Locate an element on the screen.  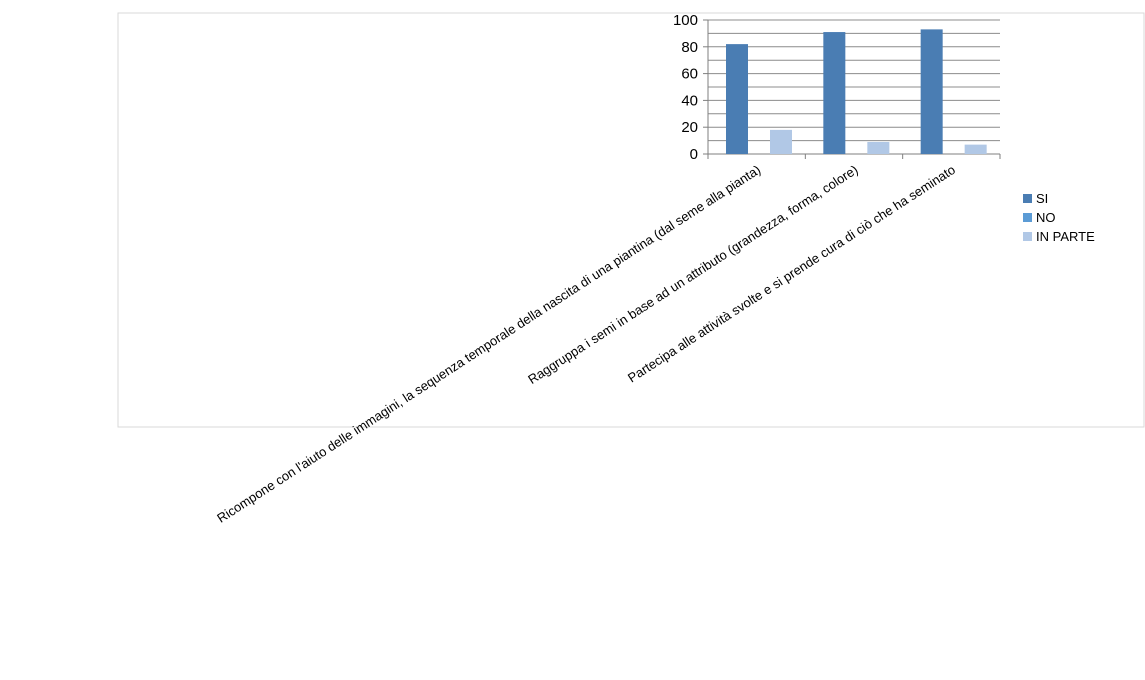
legend-label: IN PARTE is located at coordinates (1065, 236).